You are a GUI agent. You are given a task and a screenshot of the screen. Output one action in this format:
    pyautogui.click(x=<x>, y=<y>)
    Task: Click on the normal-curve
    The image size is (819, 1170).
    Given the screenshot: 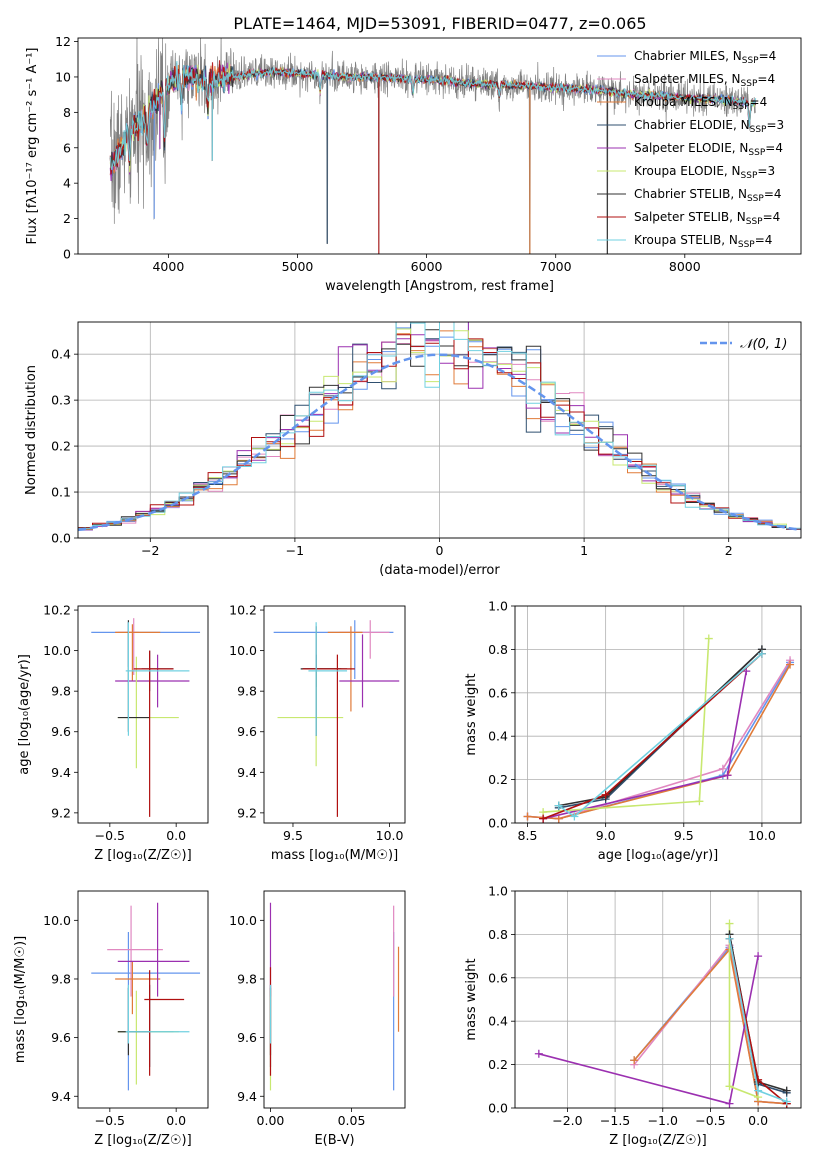 What is the action you would take?
    pyautogui.click(x=439, y=442)
    